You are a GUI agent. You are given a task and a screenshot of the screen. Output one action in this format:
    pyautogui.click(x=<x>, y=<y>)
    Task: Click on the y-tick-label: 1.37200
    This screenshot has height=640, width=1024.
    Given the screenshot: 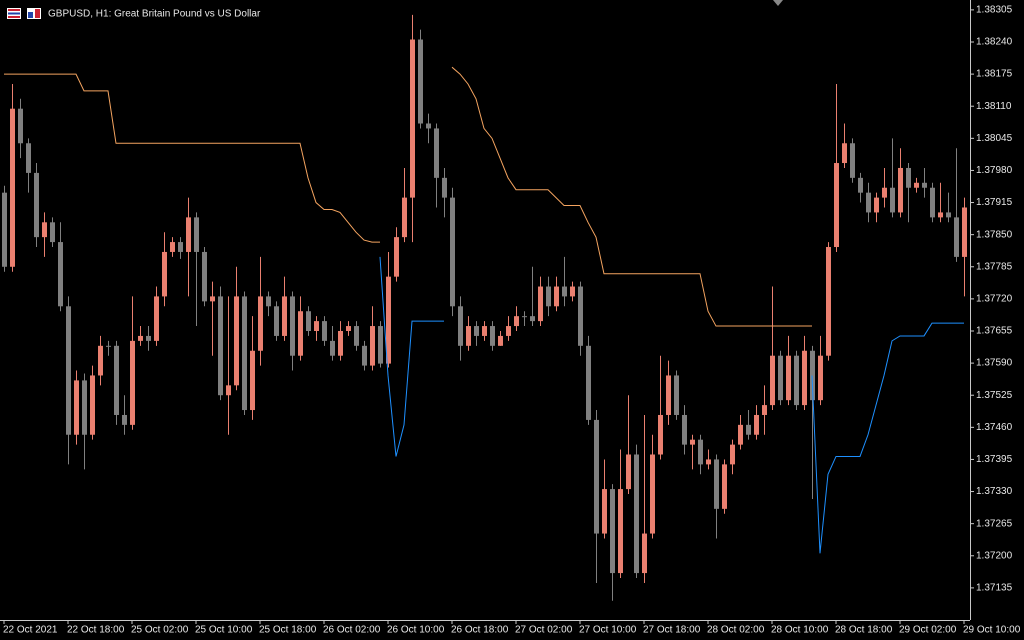 What is the action you would take?
    pyautogui.click(x=994, y=555)
    